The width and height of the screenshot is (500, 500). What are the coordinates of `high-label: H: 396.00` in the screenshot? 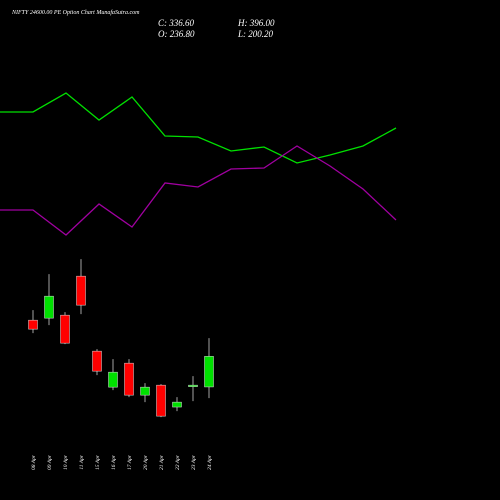 It's located at (256, 23).